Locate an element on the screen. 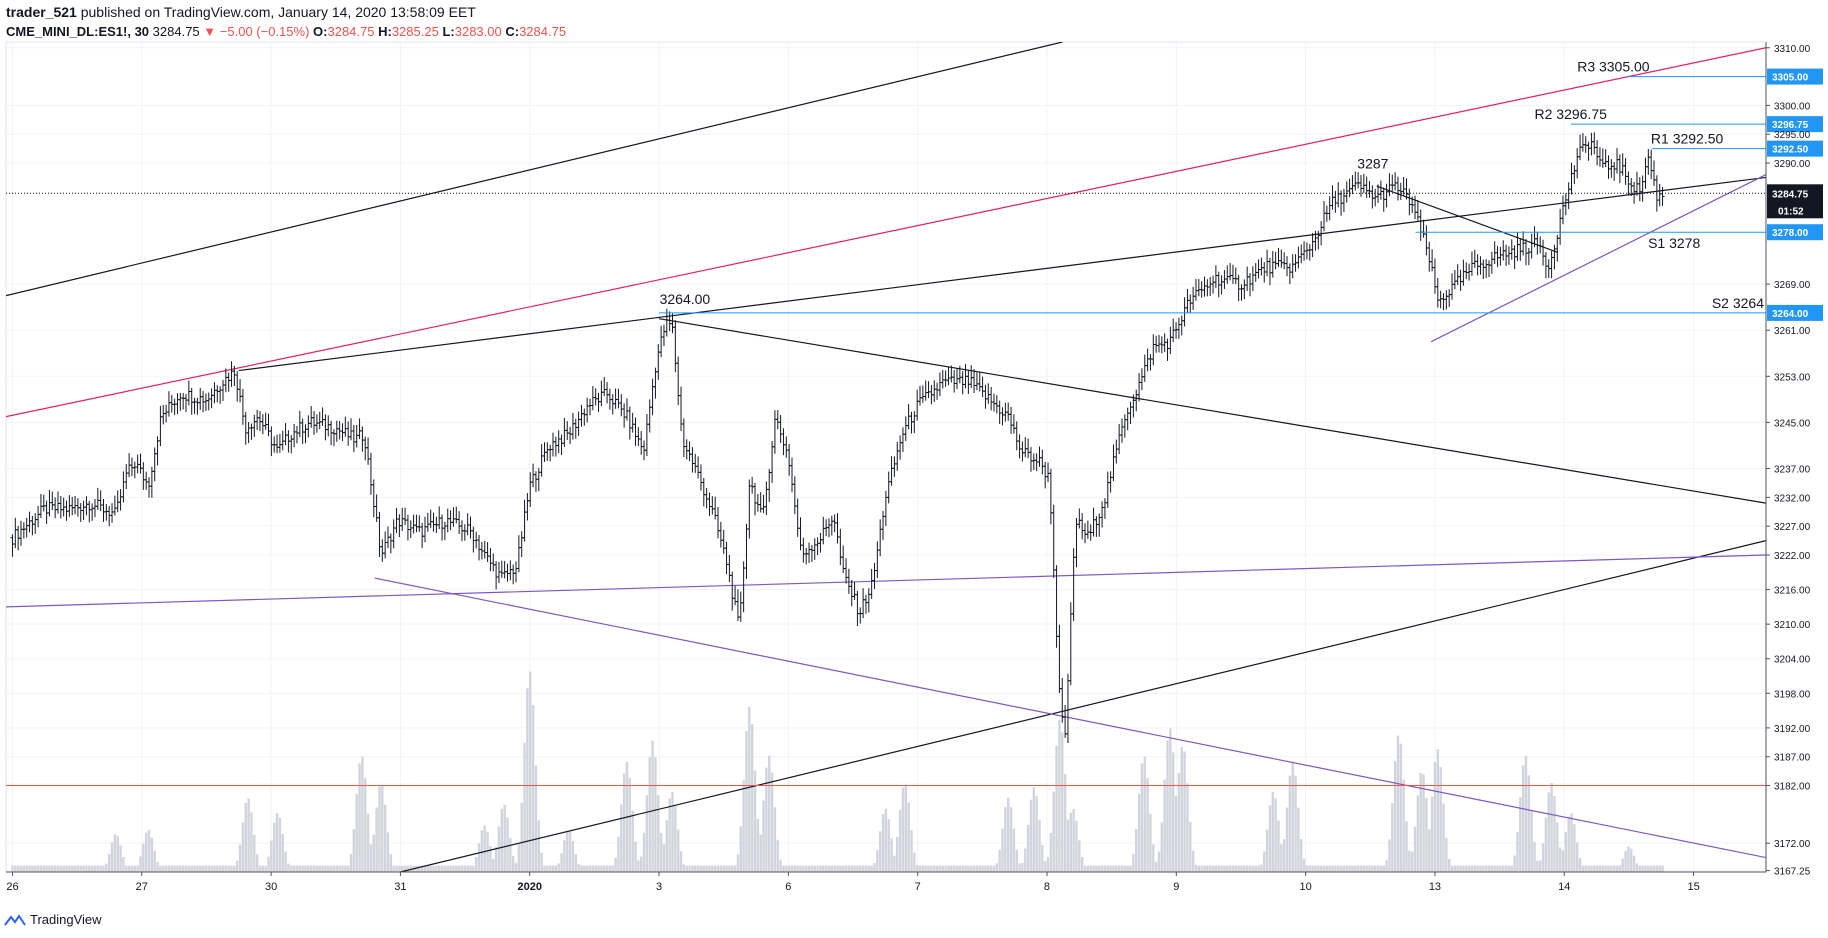 This screenshot has height=938, width=1828. level-label: S1 3278 is located at coordinates (1674, 243).